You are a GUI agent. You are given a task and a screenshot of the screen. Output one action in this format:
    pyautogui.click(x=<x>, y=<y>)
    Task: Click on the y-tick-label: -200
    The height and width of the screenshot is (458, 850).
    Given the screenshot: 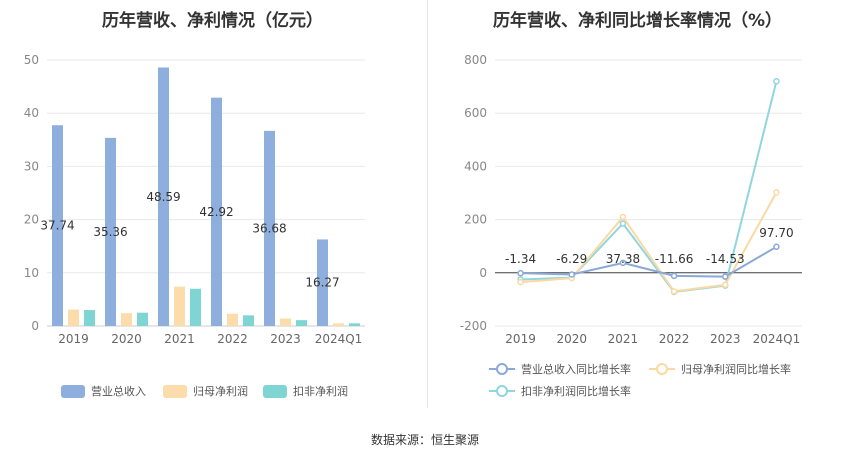 What is the action you would take?
    pyautogui.click(x=473, y=326)
    